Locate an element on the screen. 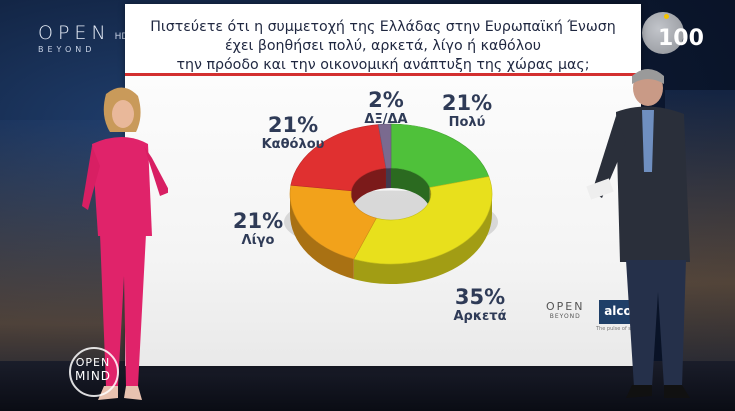 This screenshot has height=411, width=735. corner-badge: 100 is located at coordinates (675, 38).